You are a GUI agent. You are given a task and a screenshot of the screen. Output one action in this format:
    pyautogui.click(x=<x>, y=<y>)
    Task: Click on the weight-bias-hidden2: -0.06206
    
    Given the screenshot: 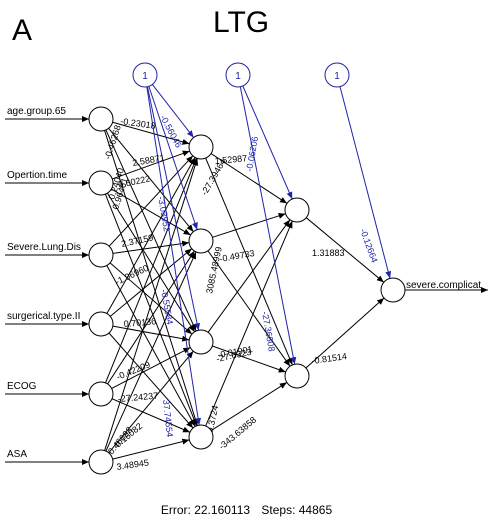 What is the action you would take?
    pyautogui.click(x=252, y=154)
    